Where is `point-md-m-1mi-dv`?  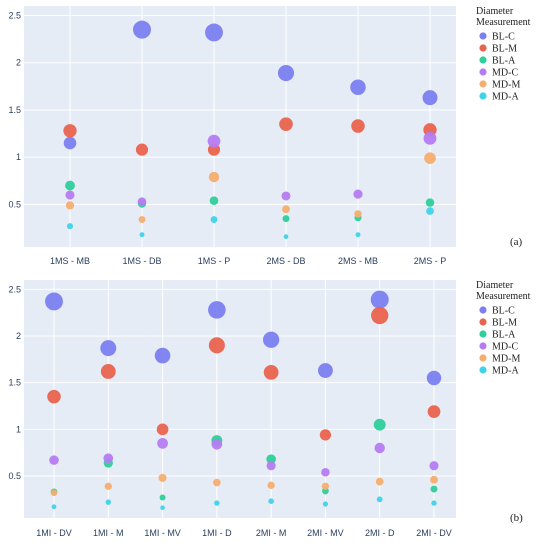 point-md-m-1mi-dv is located at coordinates (54, 493).